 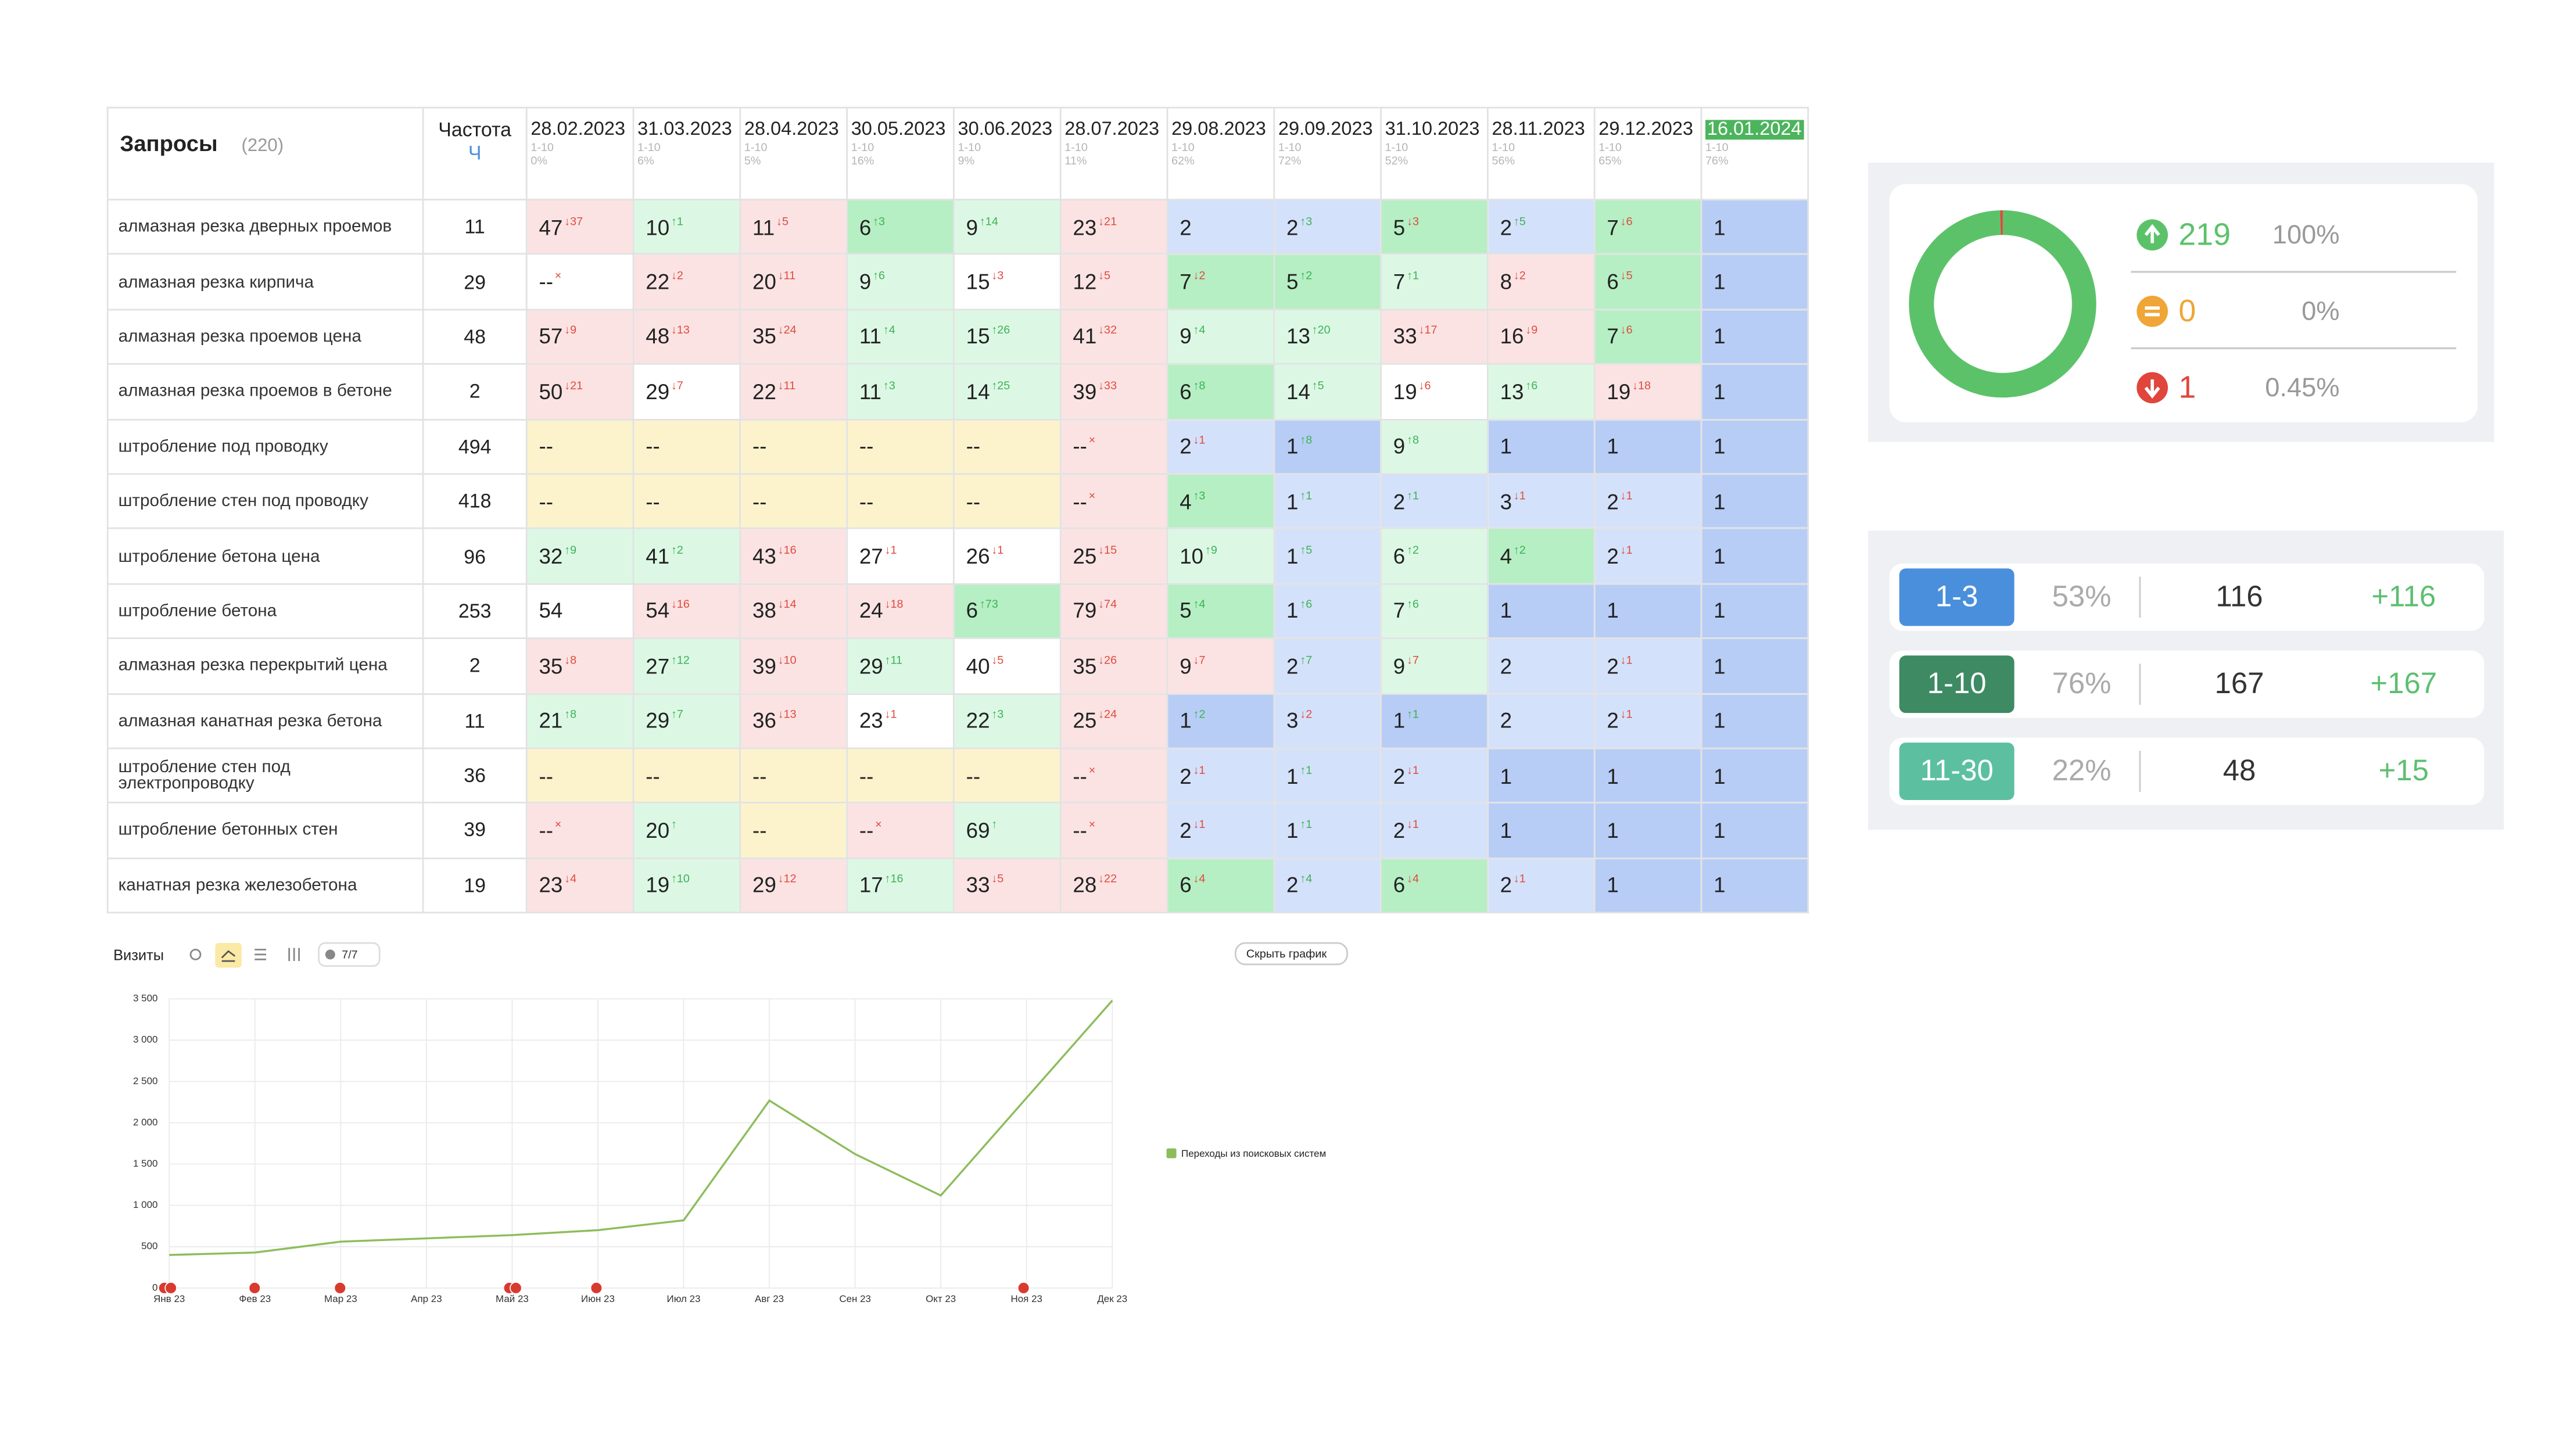 What do you see at coordinates (2403, 597) in the screenshot?
I see `range-delta: +116` at bounding box center [2403, 597].